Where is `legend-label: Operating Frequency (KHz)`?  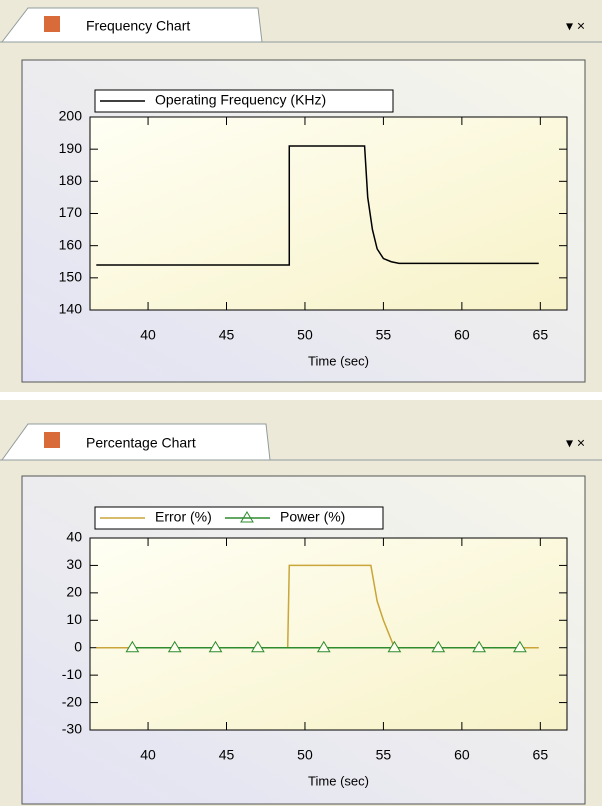
legend-label: Operating Frequency (KHz) is located at coordinates (240, 100).